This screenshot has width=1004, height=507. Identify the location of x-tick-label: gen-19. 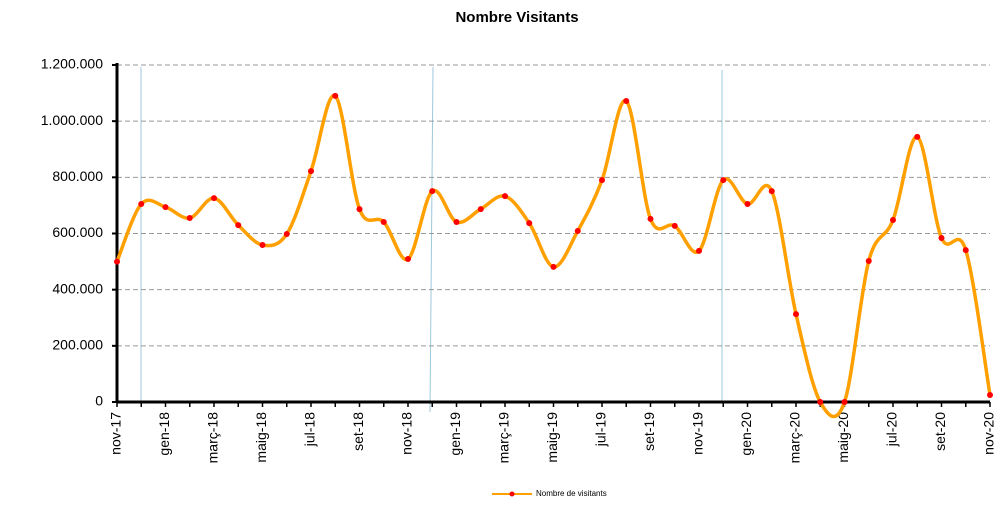
(455, 434).